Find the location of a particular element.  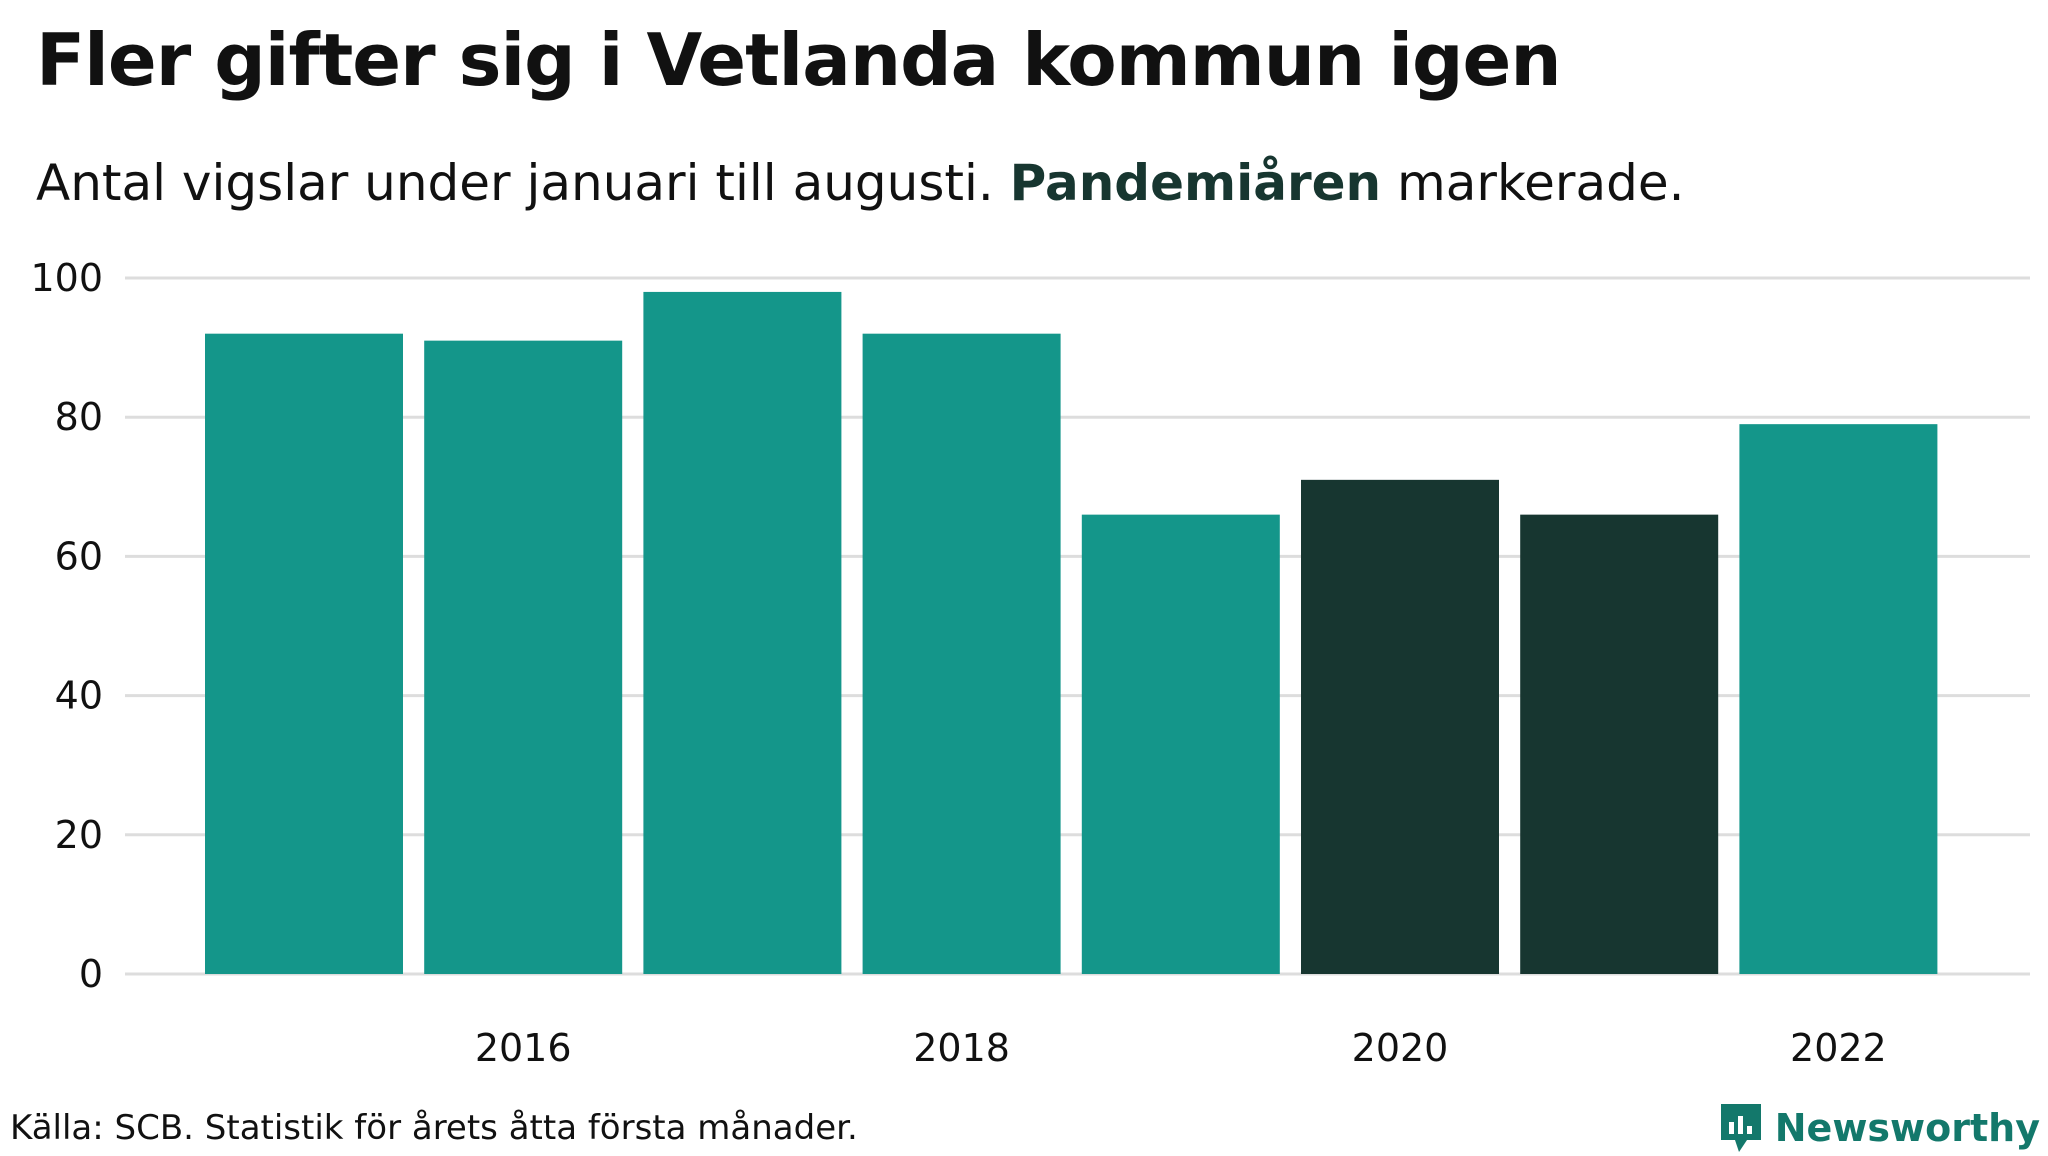

bar-2021 is located at coordinates (1619, 744).